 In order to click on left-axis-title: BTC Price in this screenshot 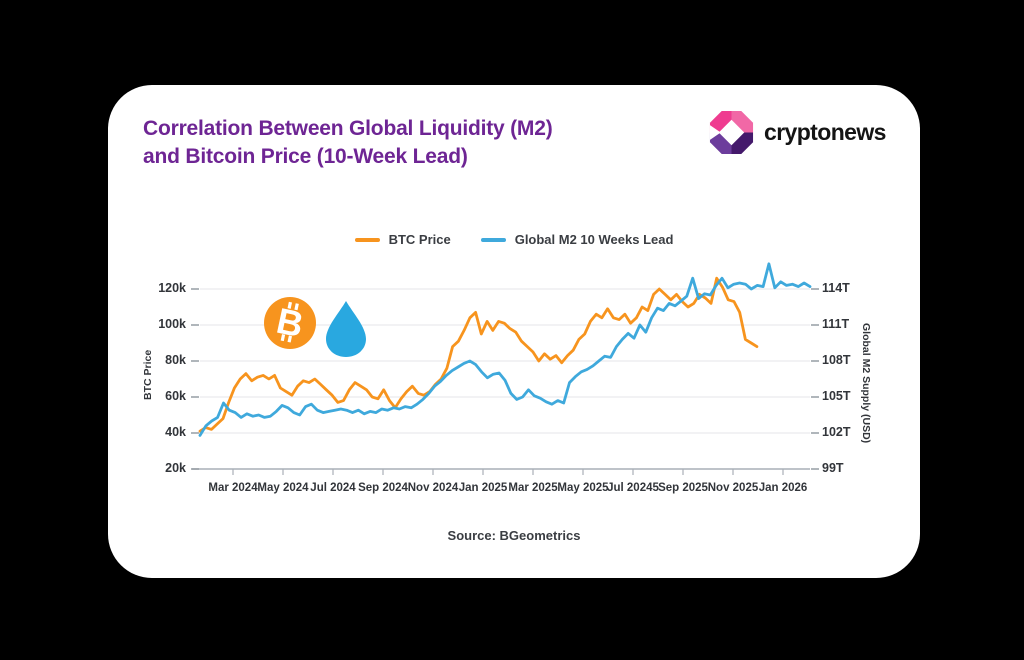, I will do `click(148, 375)`.